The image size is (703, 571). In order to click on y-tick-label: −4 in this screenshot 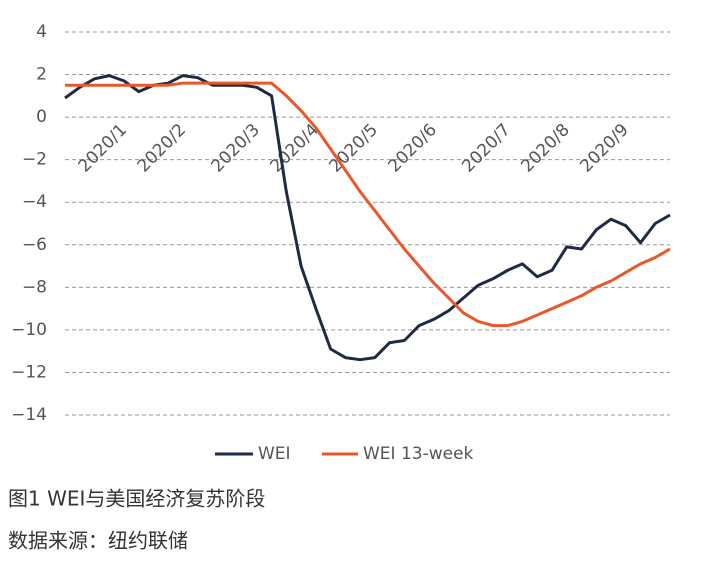, I will do `click(34, 202)`.